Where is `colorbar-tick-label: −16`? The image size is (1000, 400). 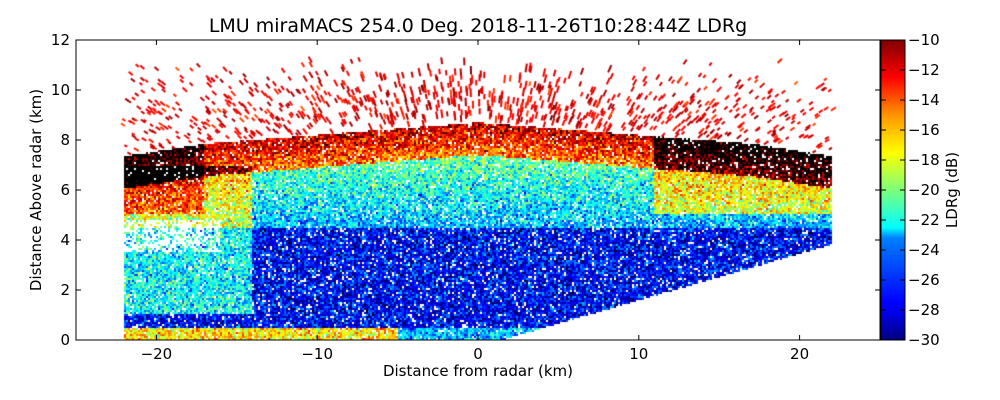 colorbar-tick-label: −16 is located at coordinates (924, 130).